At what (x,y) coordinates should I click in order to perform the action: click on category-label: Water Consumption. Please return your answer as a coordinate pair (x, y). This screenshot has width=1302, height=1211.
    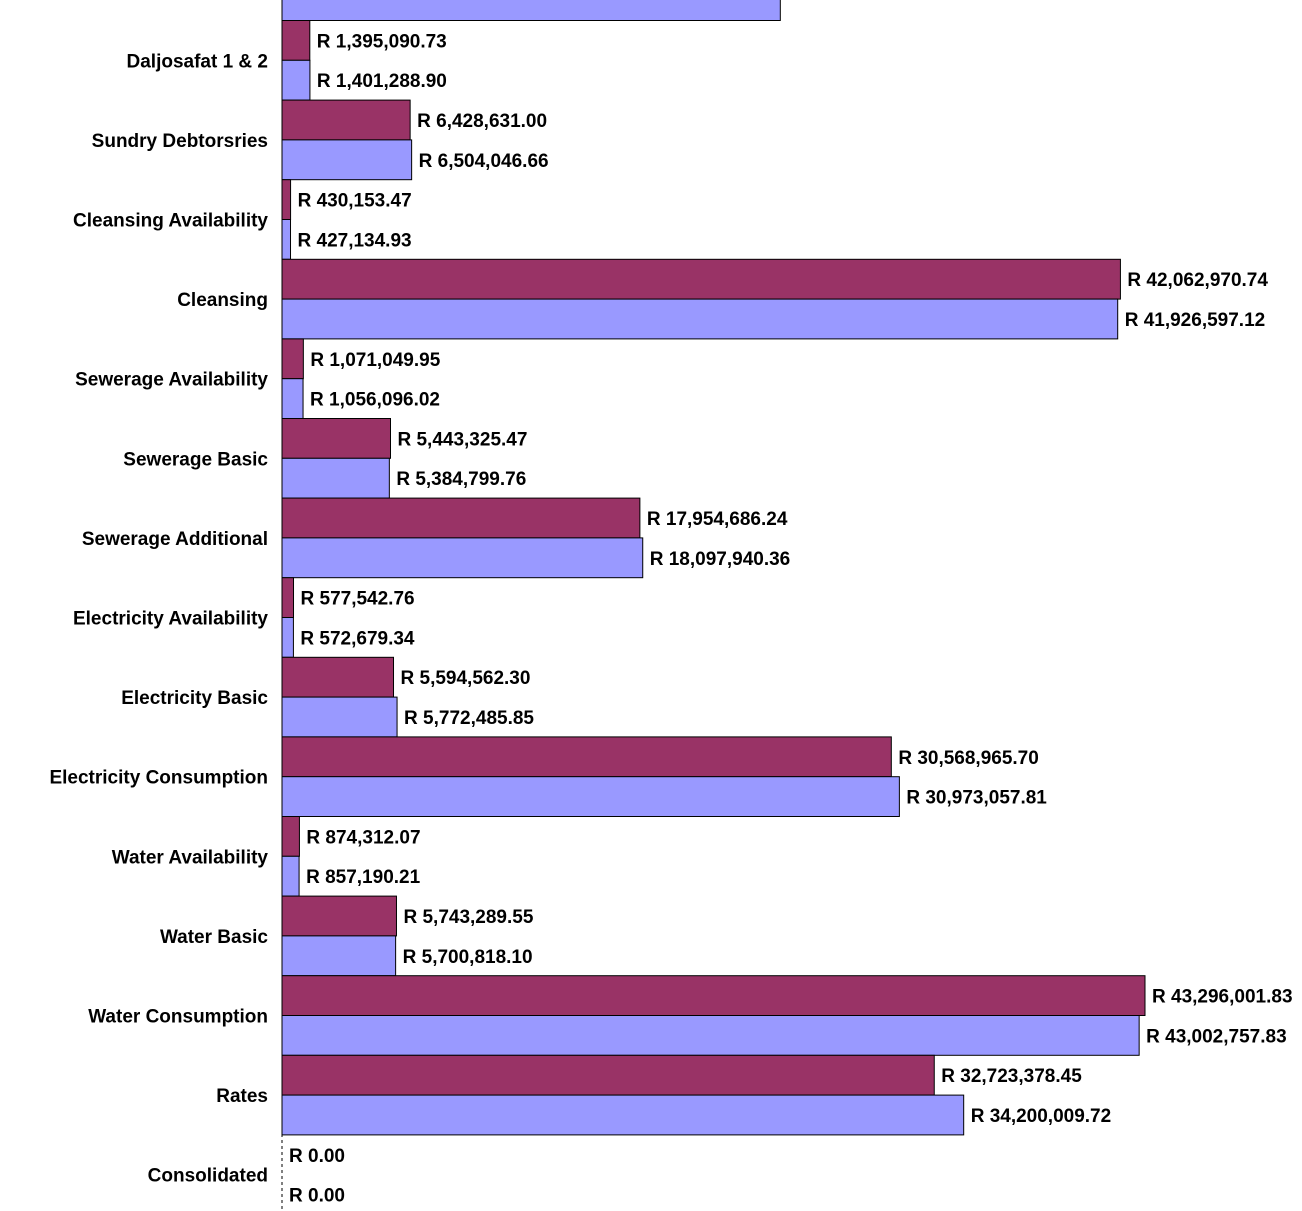
    Looking at the image, I should click on (178, 1017).